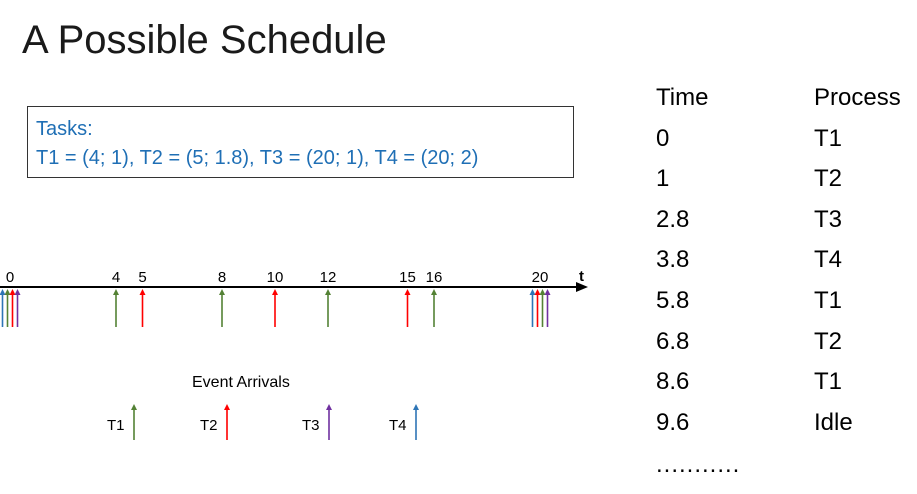 This screenshot has width=917, height=494. I want to click on time-cell: 0, so click(663, 138).